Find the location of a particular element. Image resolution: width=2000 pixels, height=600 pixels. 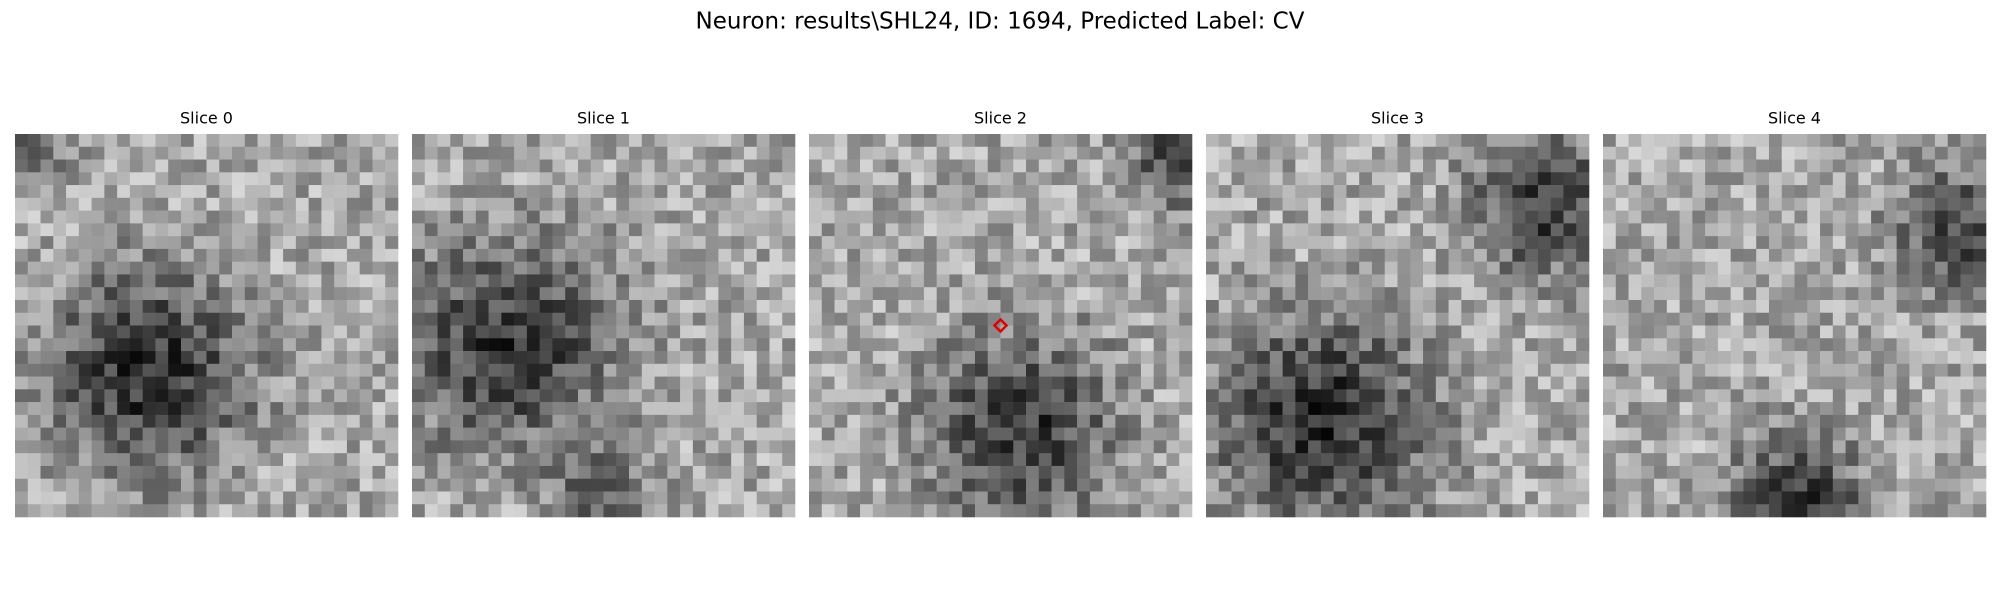

slice-title: Slice 3 is located at coordinates (1397, 118).